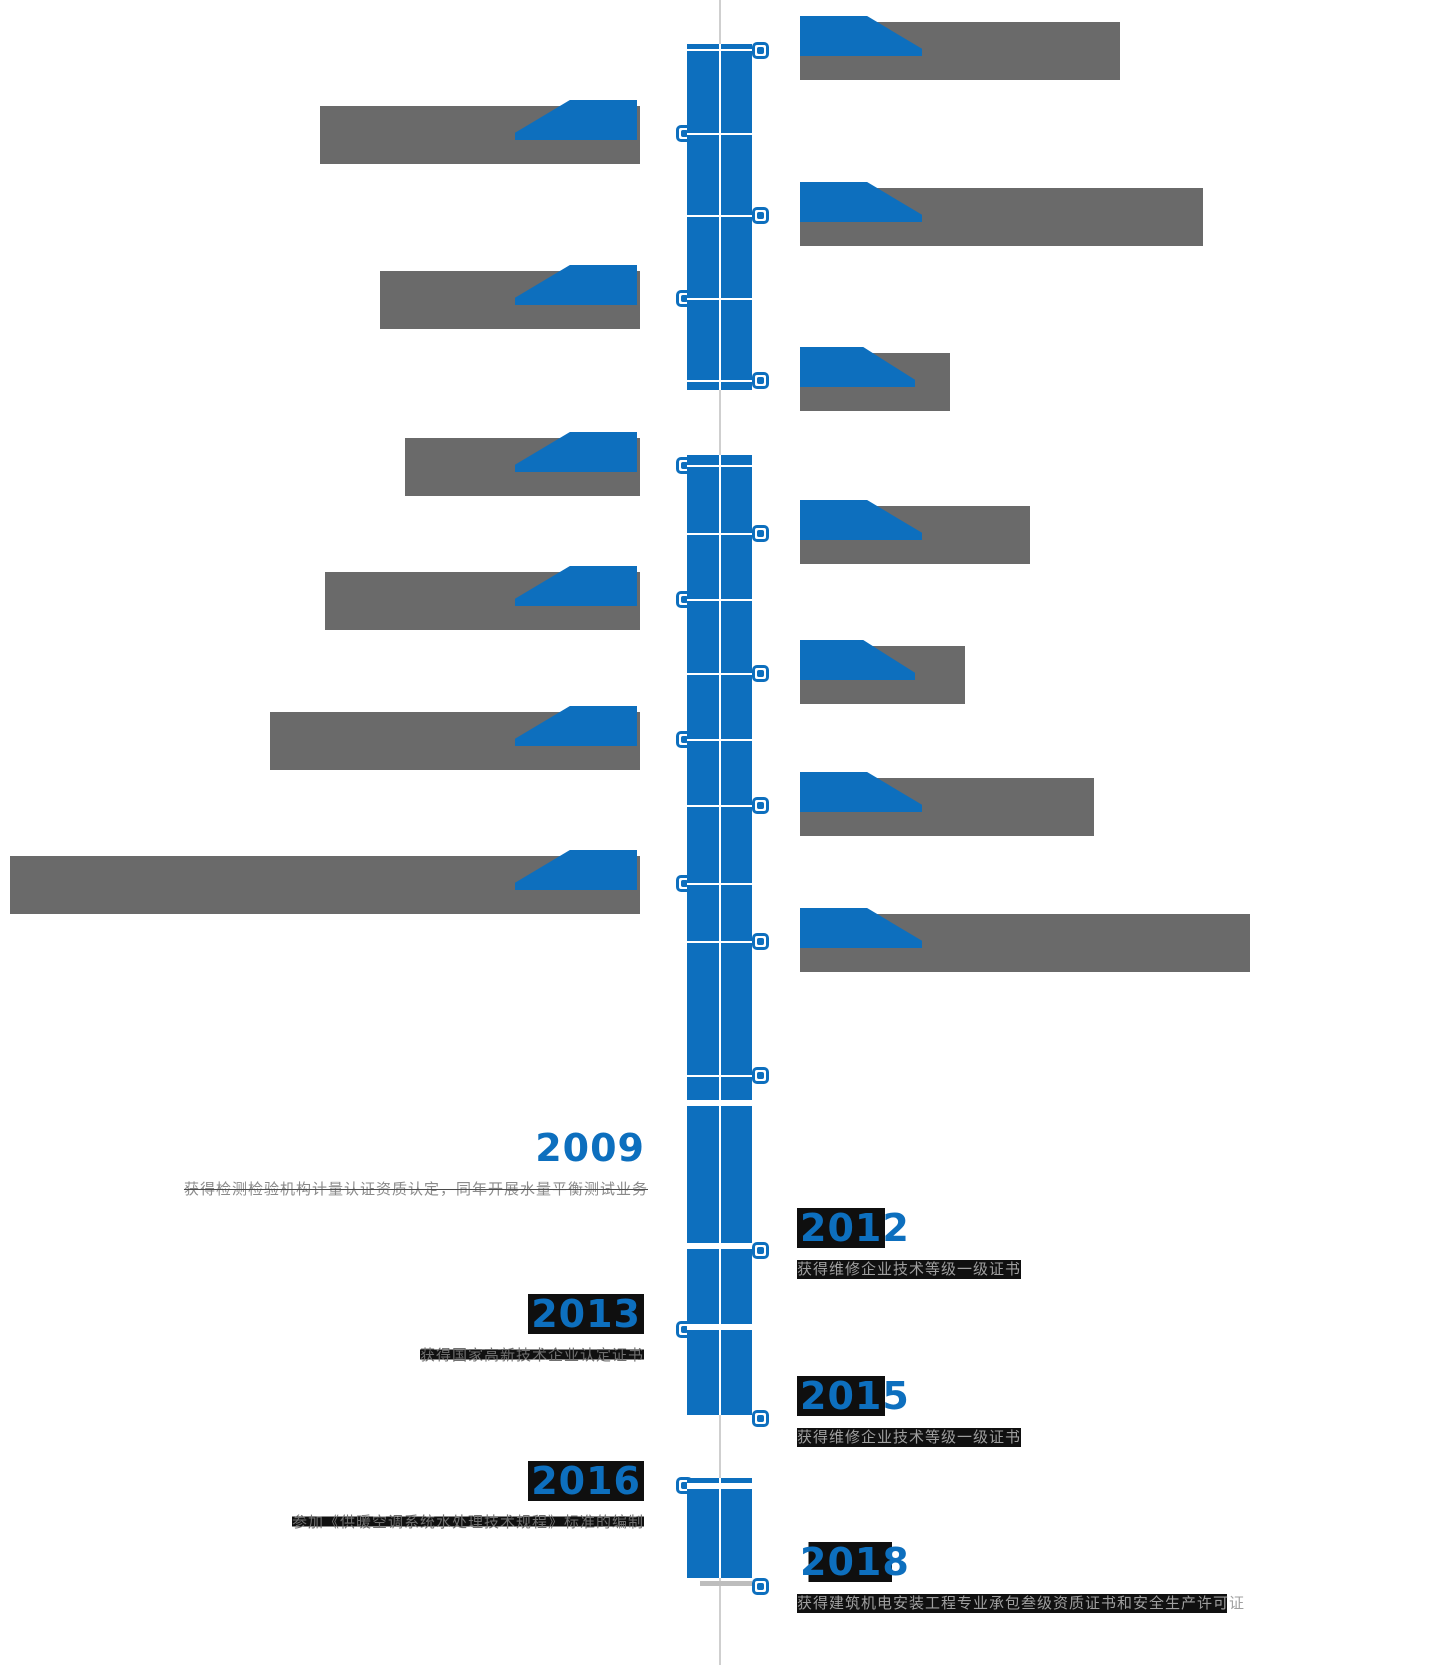  I want to click on entry-year: 2016, so click(586, 1481).